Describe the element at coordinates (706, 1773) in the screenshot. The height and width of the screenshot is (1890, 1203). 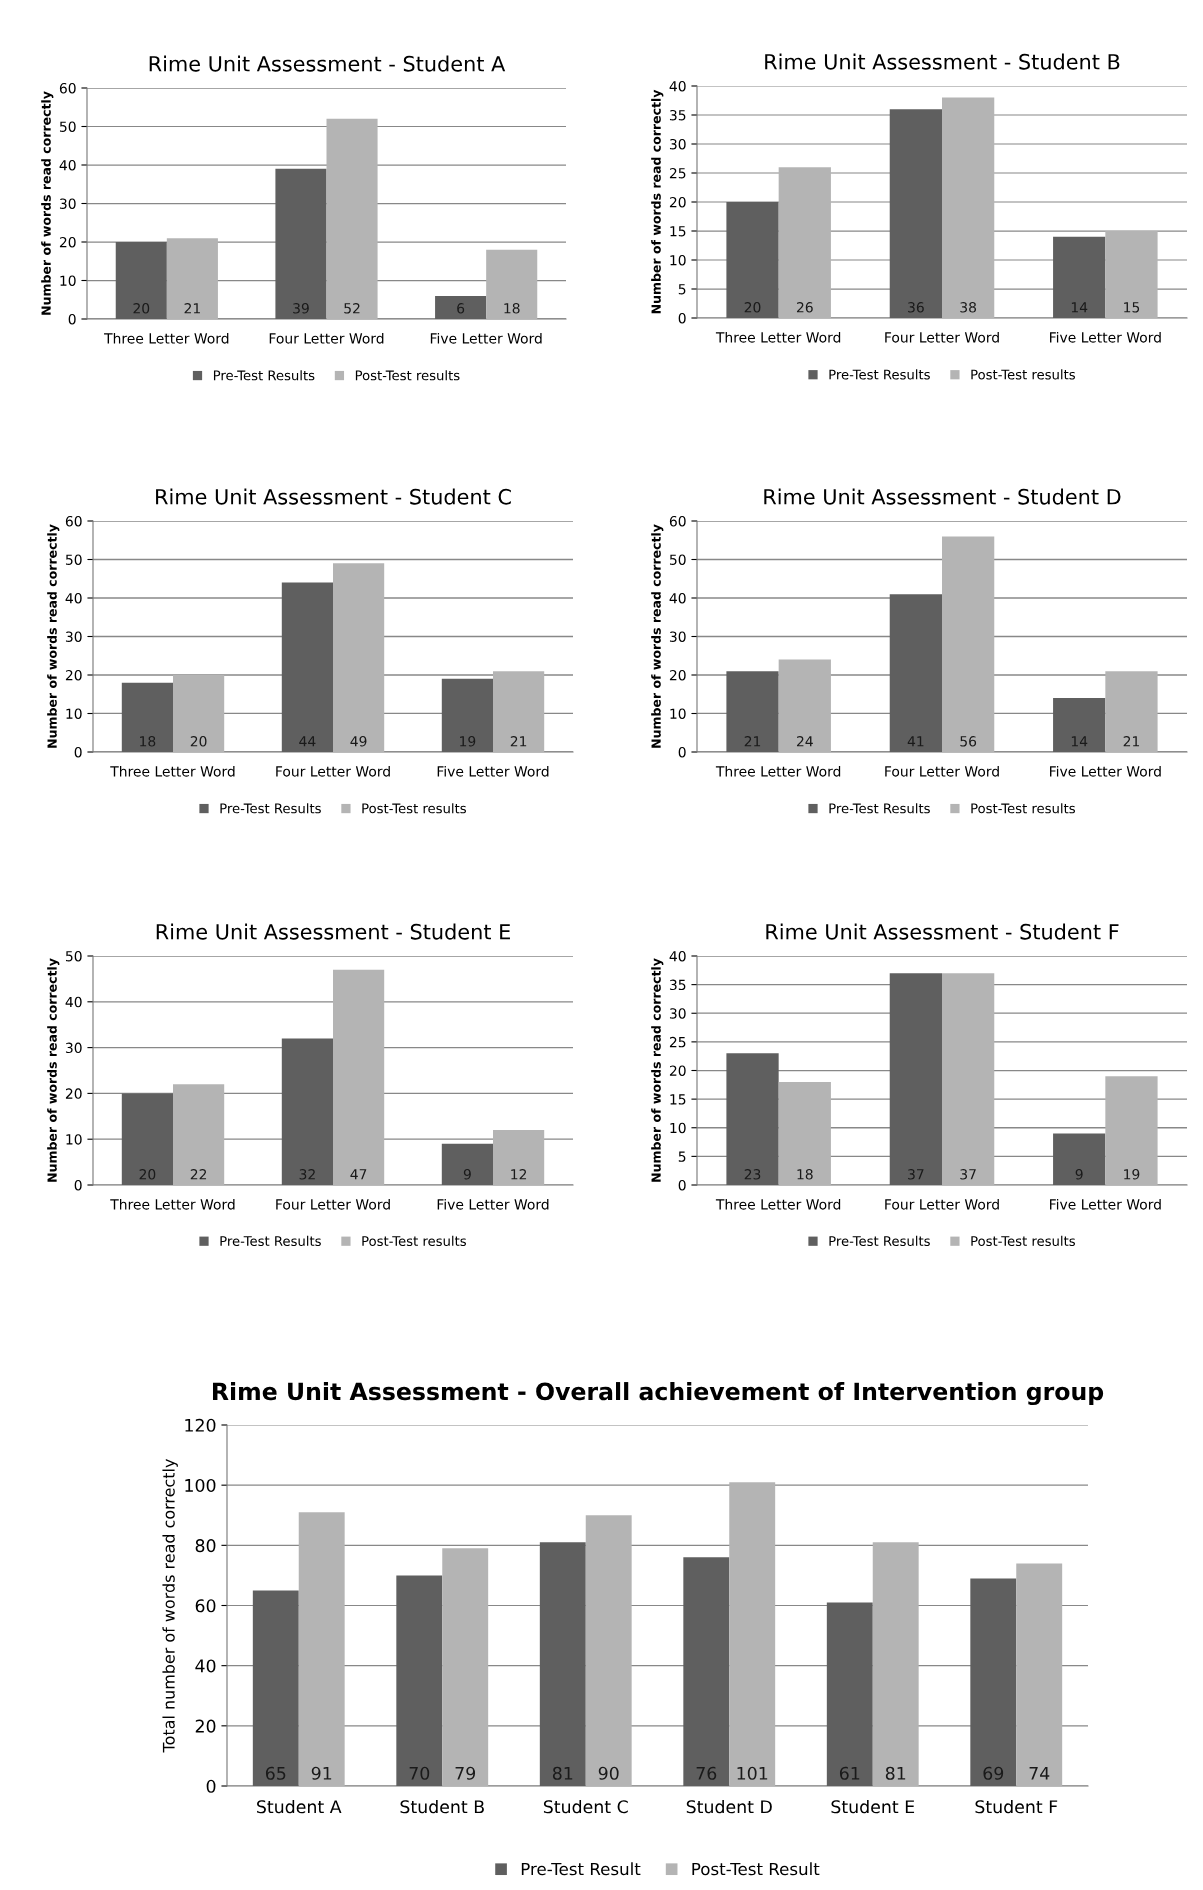
I see `data-label: 76` at that location.